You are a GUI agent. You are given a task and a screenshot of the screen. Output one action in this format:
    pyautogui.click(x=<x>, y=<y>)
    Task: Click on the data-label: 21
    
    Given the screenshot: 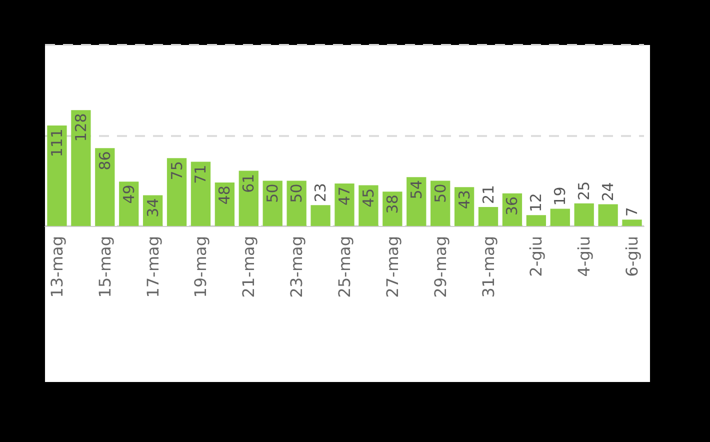 What is the action you would take?
    pyautogui.click(x=488, y=194)
    